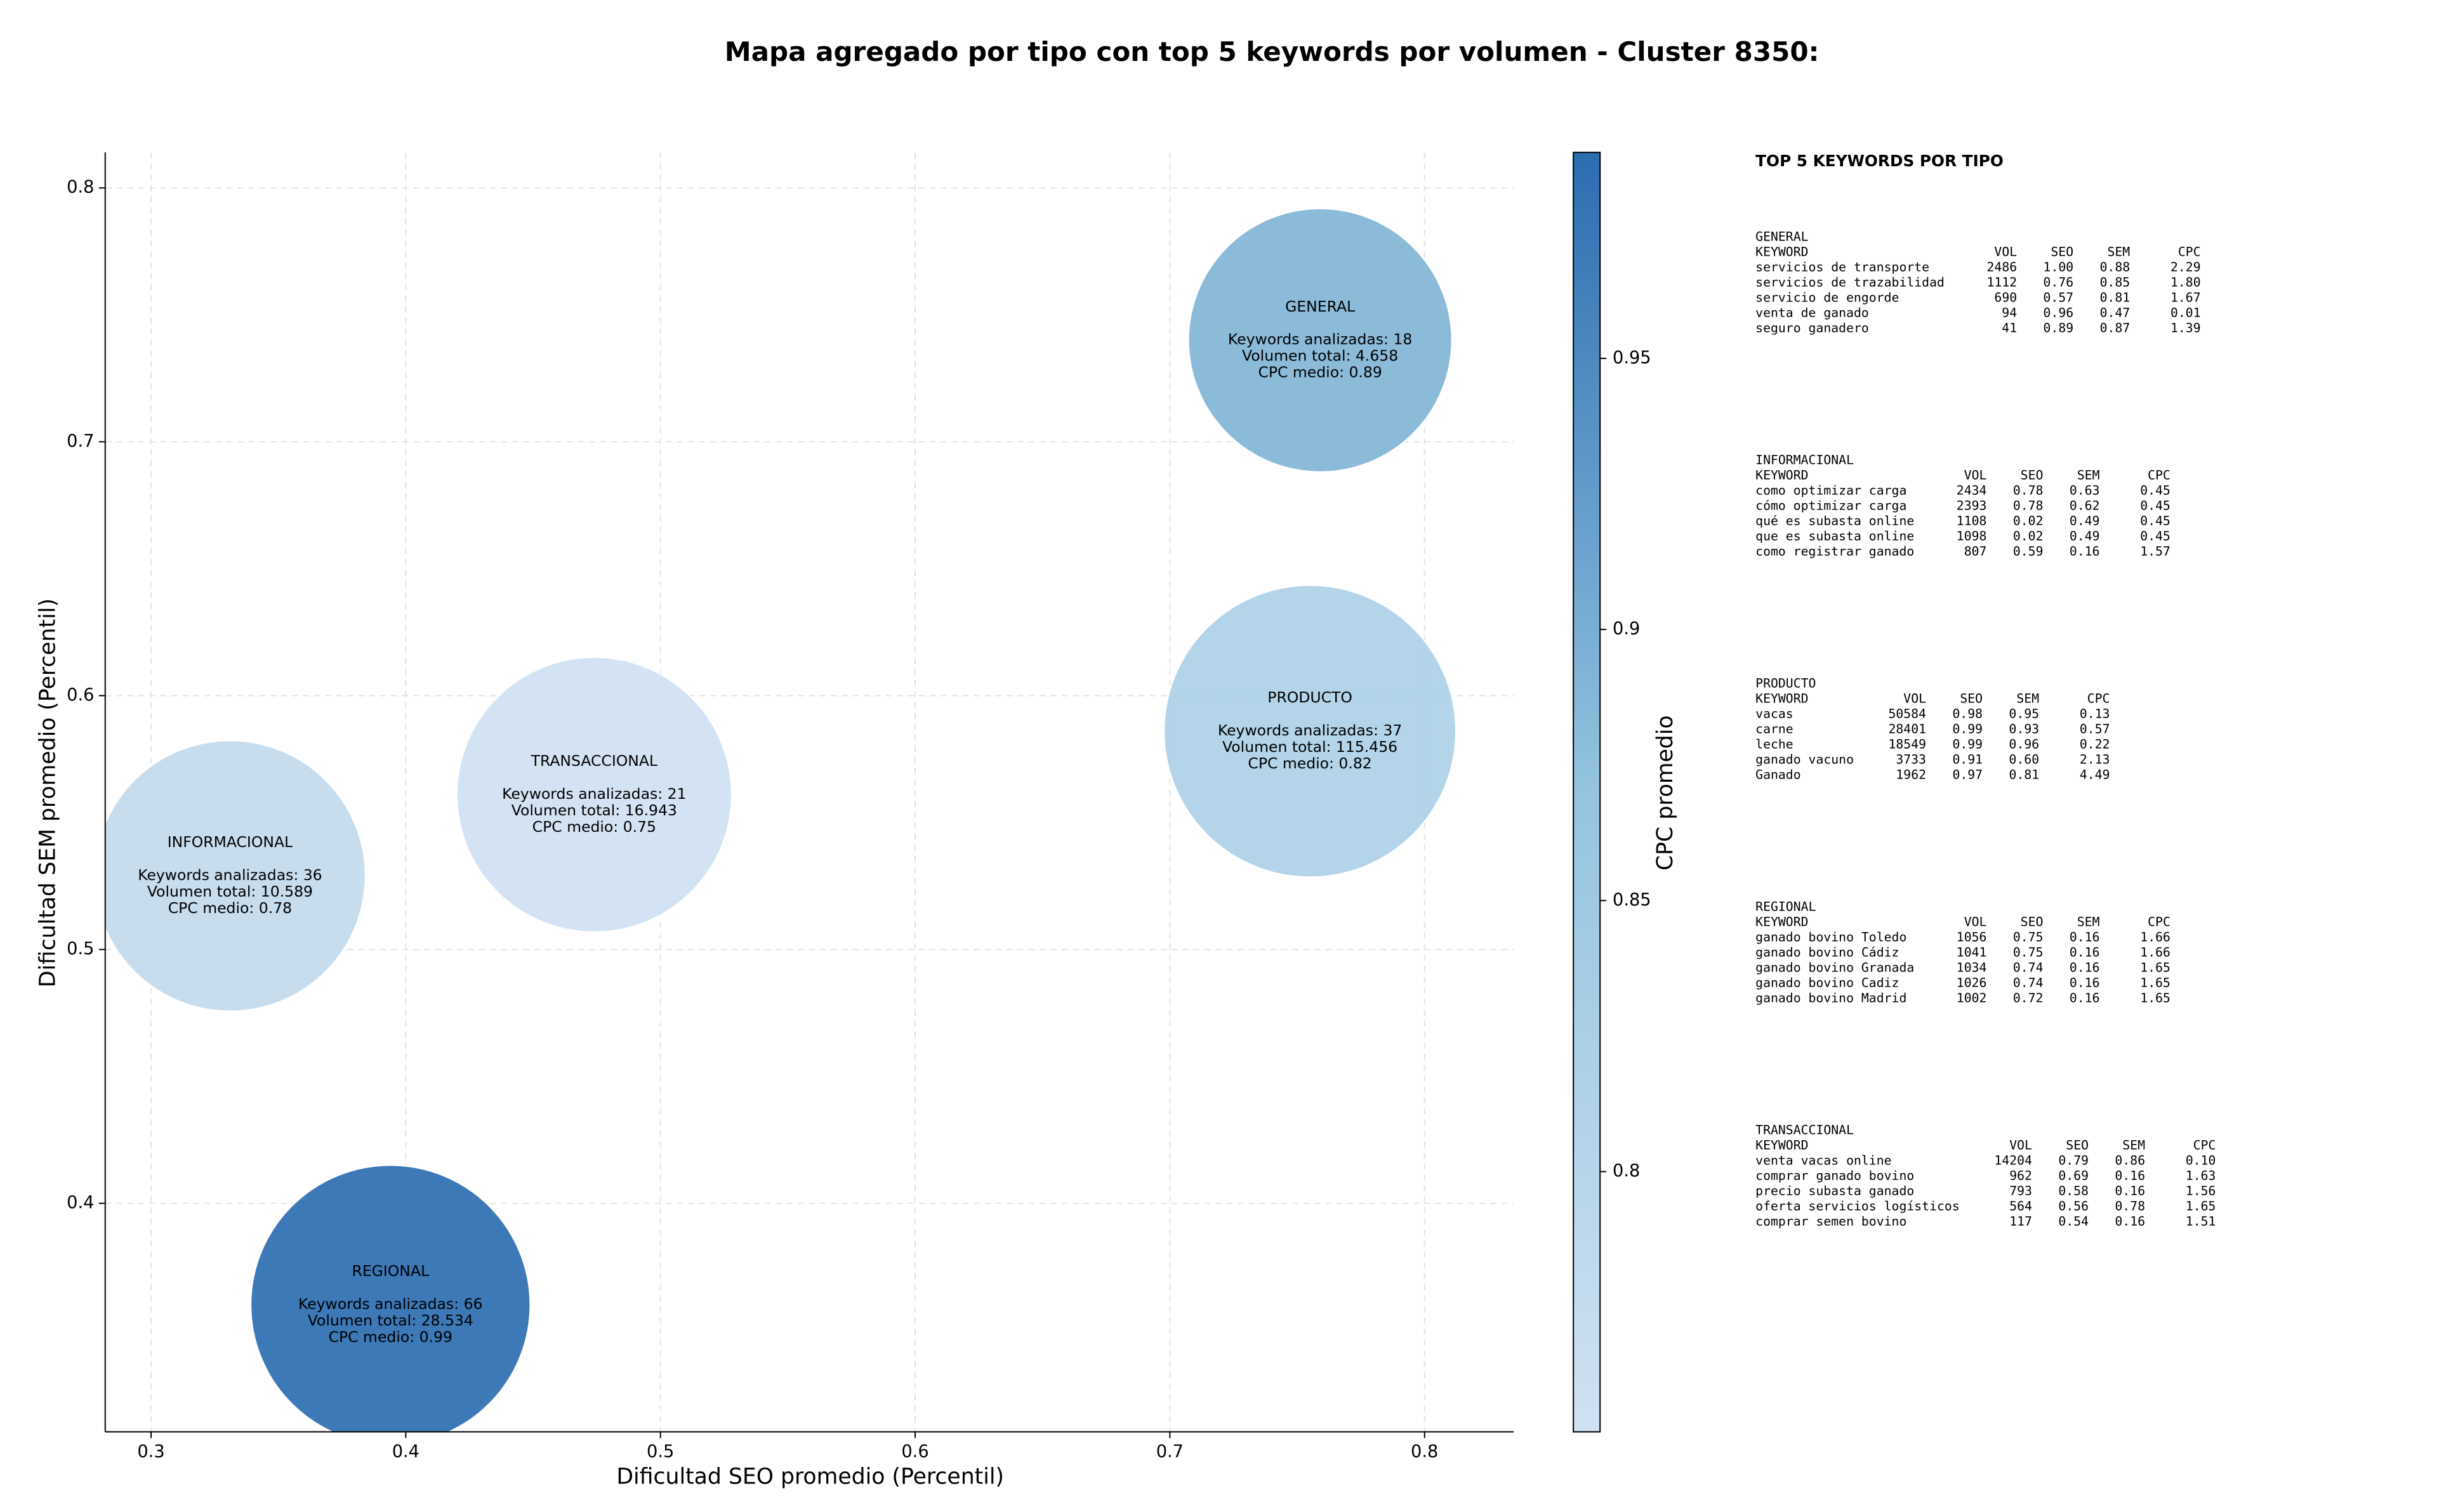  I want to click on panel-cell: 1.80, so click(2185, 282).